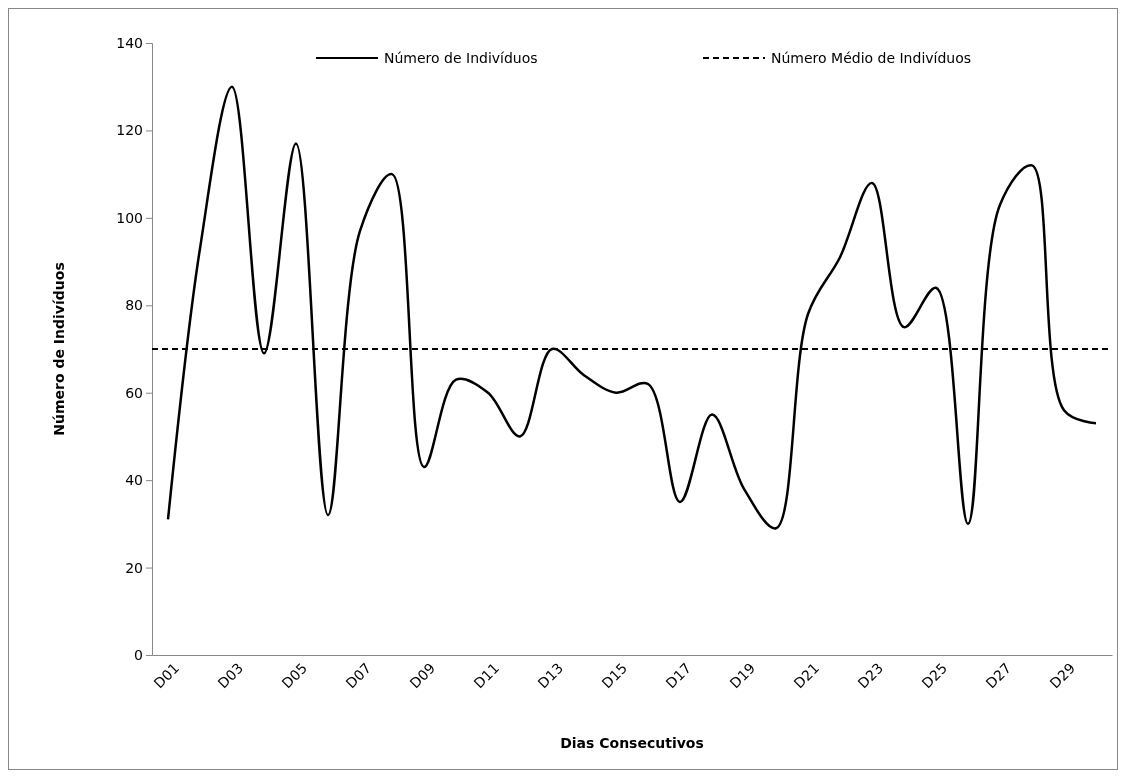 This screenshot has height=778, width=1126. Describe the element at coordinates (134, 480) in the screenshot. I see `y-tick-label: 40` at that location.